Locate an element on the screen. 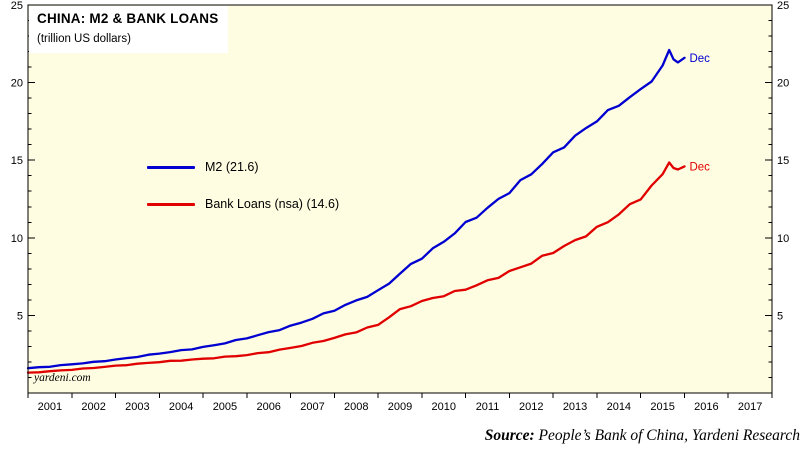 The height and width of the screenshot is (455, 808). svg-text: 2003 is located at coordinates (137, 407).